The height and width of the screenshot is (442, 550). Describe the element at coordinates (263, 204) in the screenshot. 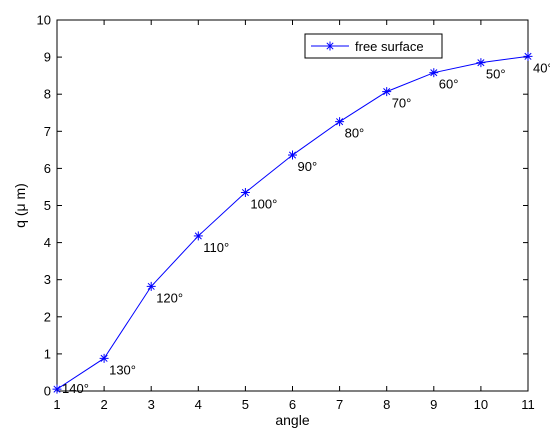

I see `angle-annotation: 100°` at that location.